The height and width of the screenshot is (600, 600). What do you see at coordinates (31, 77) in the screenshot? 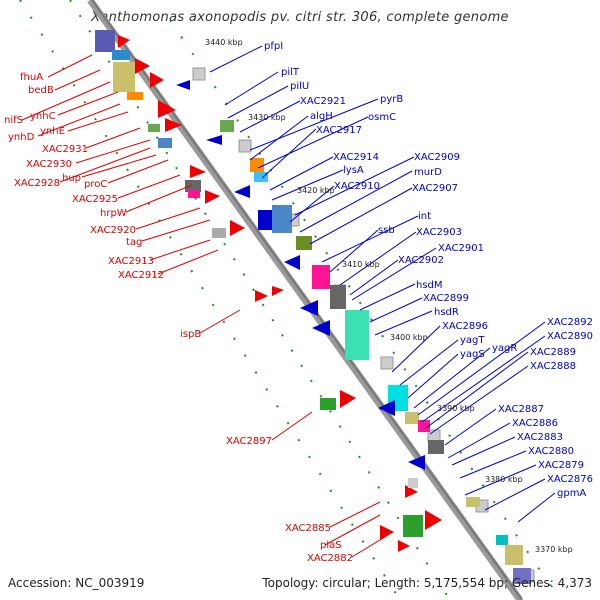
I see `gene-label: fhuA` at bounding box center [31, 77].